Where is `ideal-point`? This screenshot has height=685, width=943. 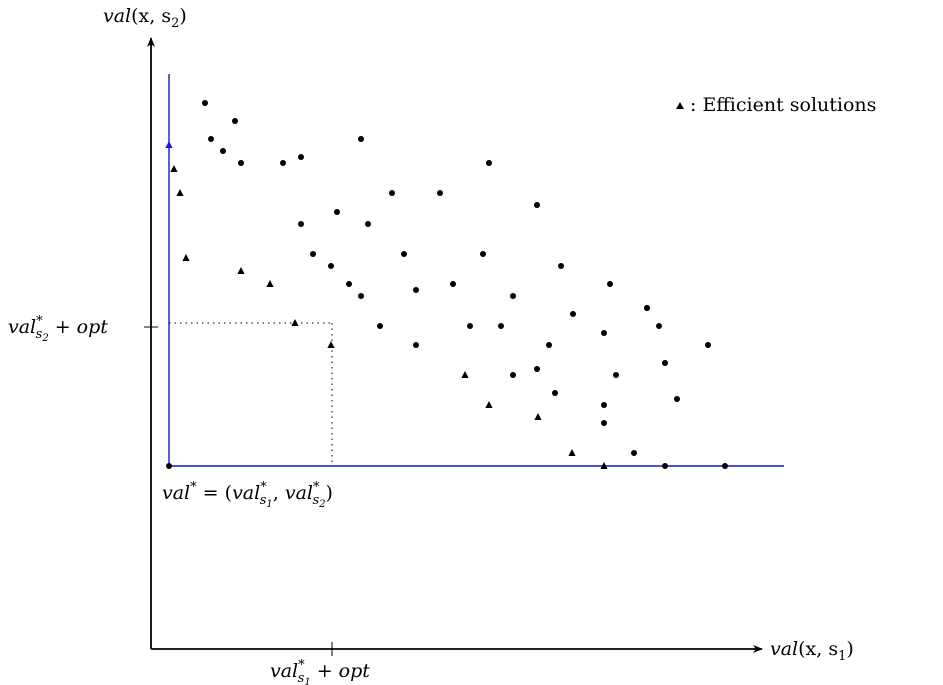 ideal-point is located at coordinates (169, 466).